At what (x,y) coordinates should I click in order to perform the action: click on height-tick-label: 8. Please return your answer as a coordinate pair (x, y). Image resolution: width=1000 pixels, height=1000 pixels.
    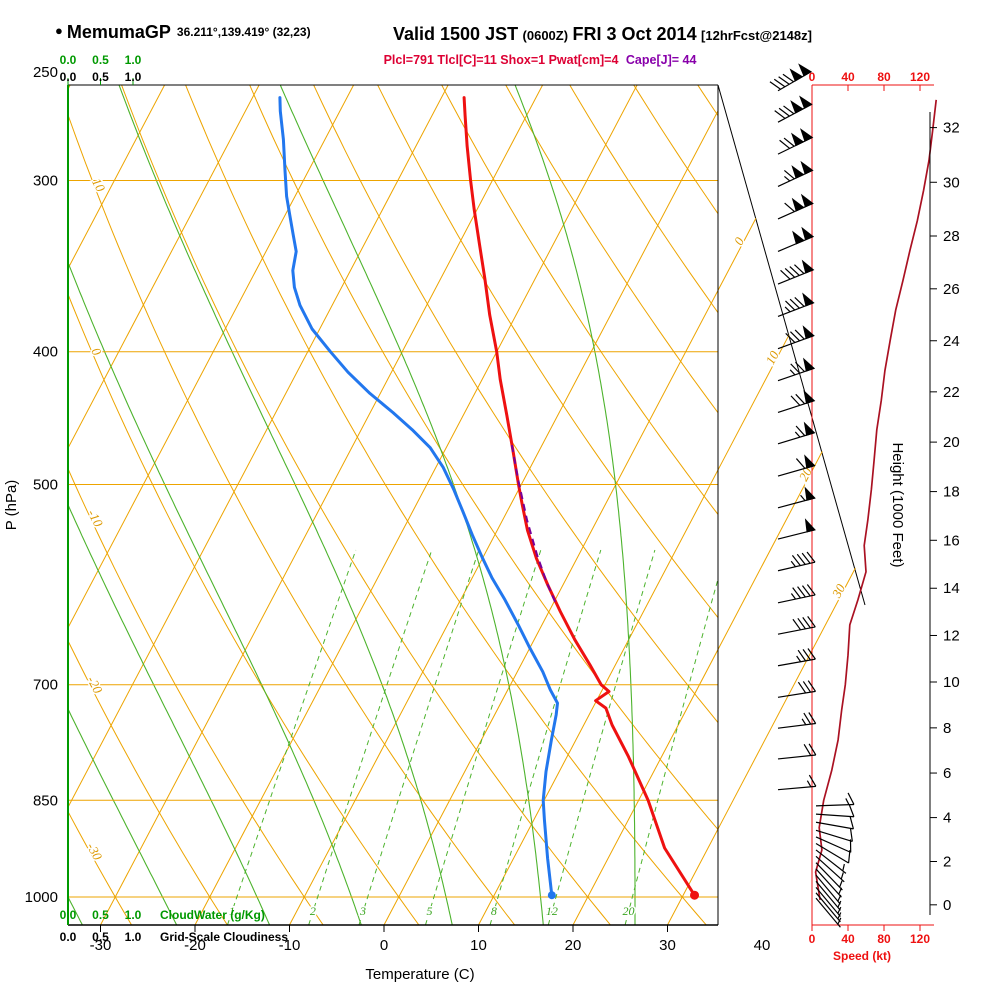
    Looking at the image, I should click on (947, 728).